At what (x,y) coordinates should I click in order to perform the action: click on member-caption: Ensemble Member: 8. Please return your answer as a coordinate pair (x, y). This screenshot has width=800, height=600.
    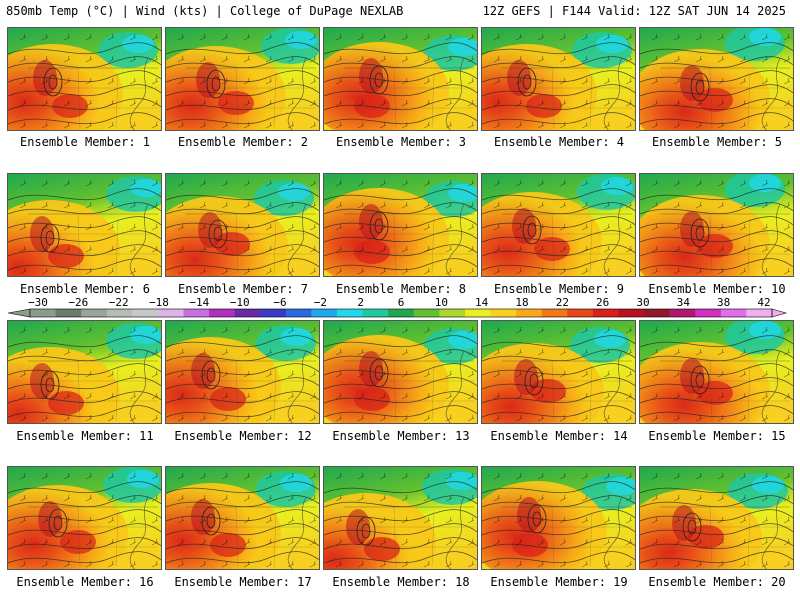
    Looking at the image, I should click on (401, 289).